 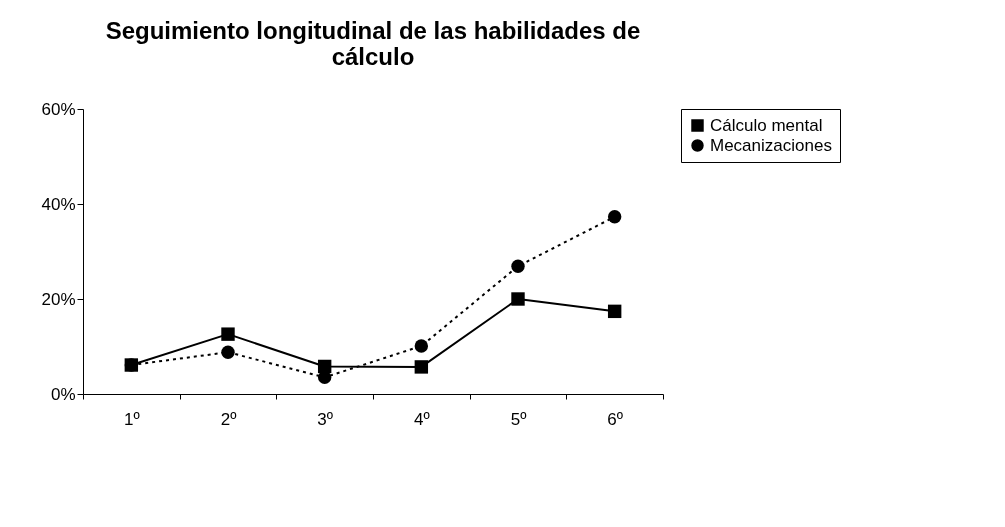 What do you see at coordinates (58, 109) in the screenshot?
I see `y-tick-label: 60%` at bounding box center [58, 109].